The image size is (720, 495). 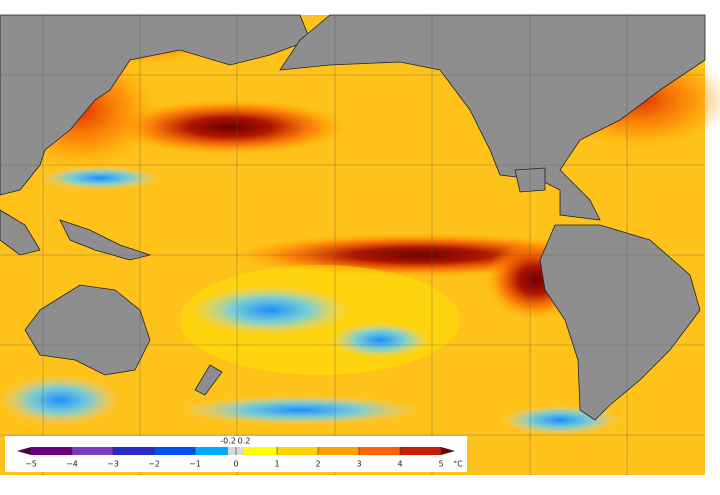 What do you see at coordinates (195, 464) in the screenshot?
I see `colorbar-label: −1` at bounding box center [195, 464].